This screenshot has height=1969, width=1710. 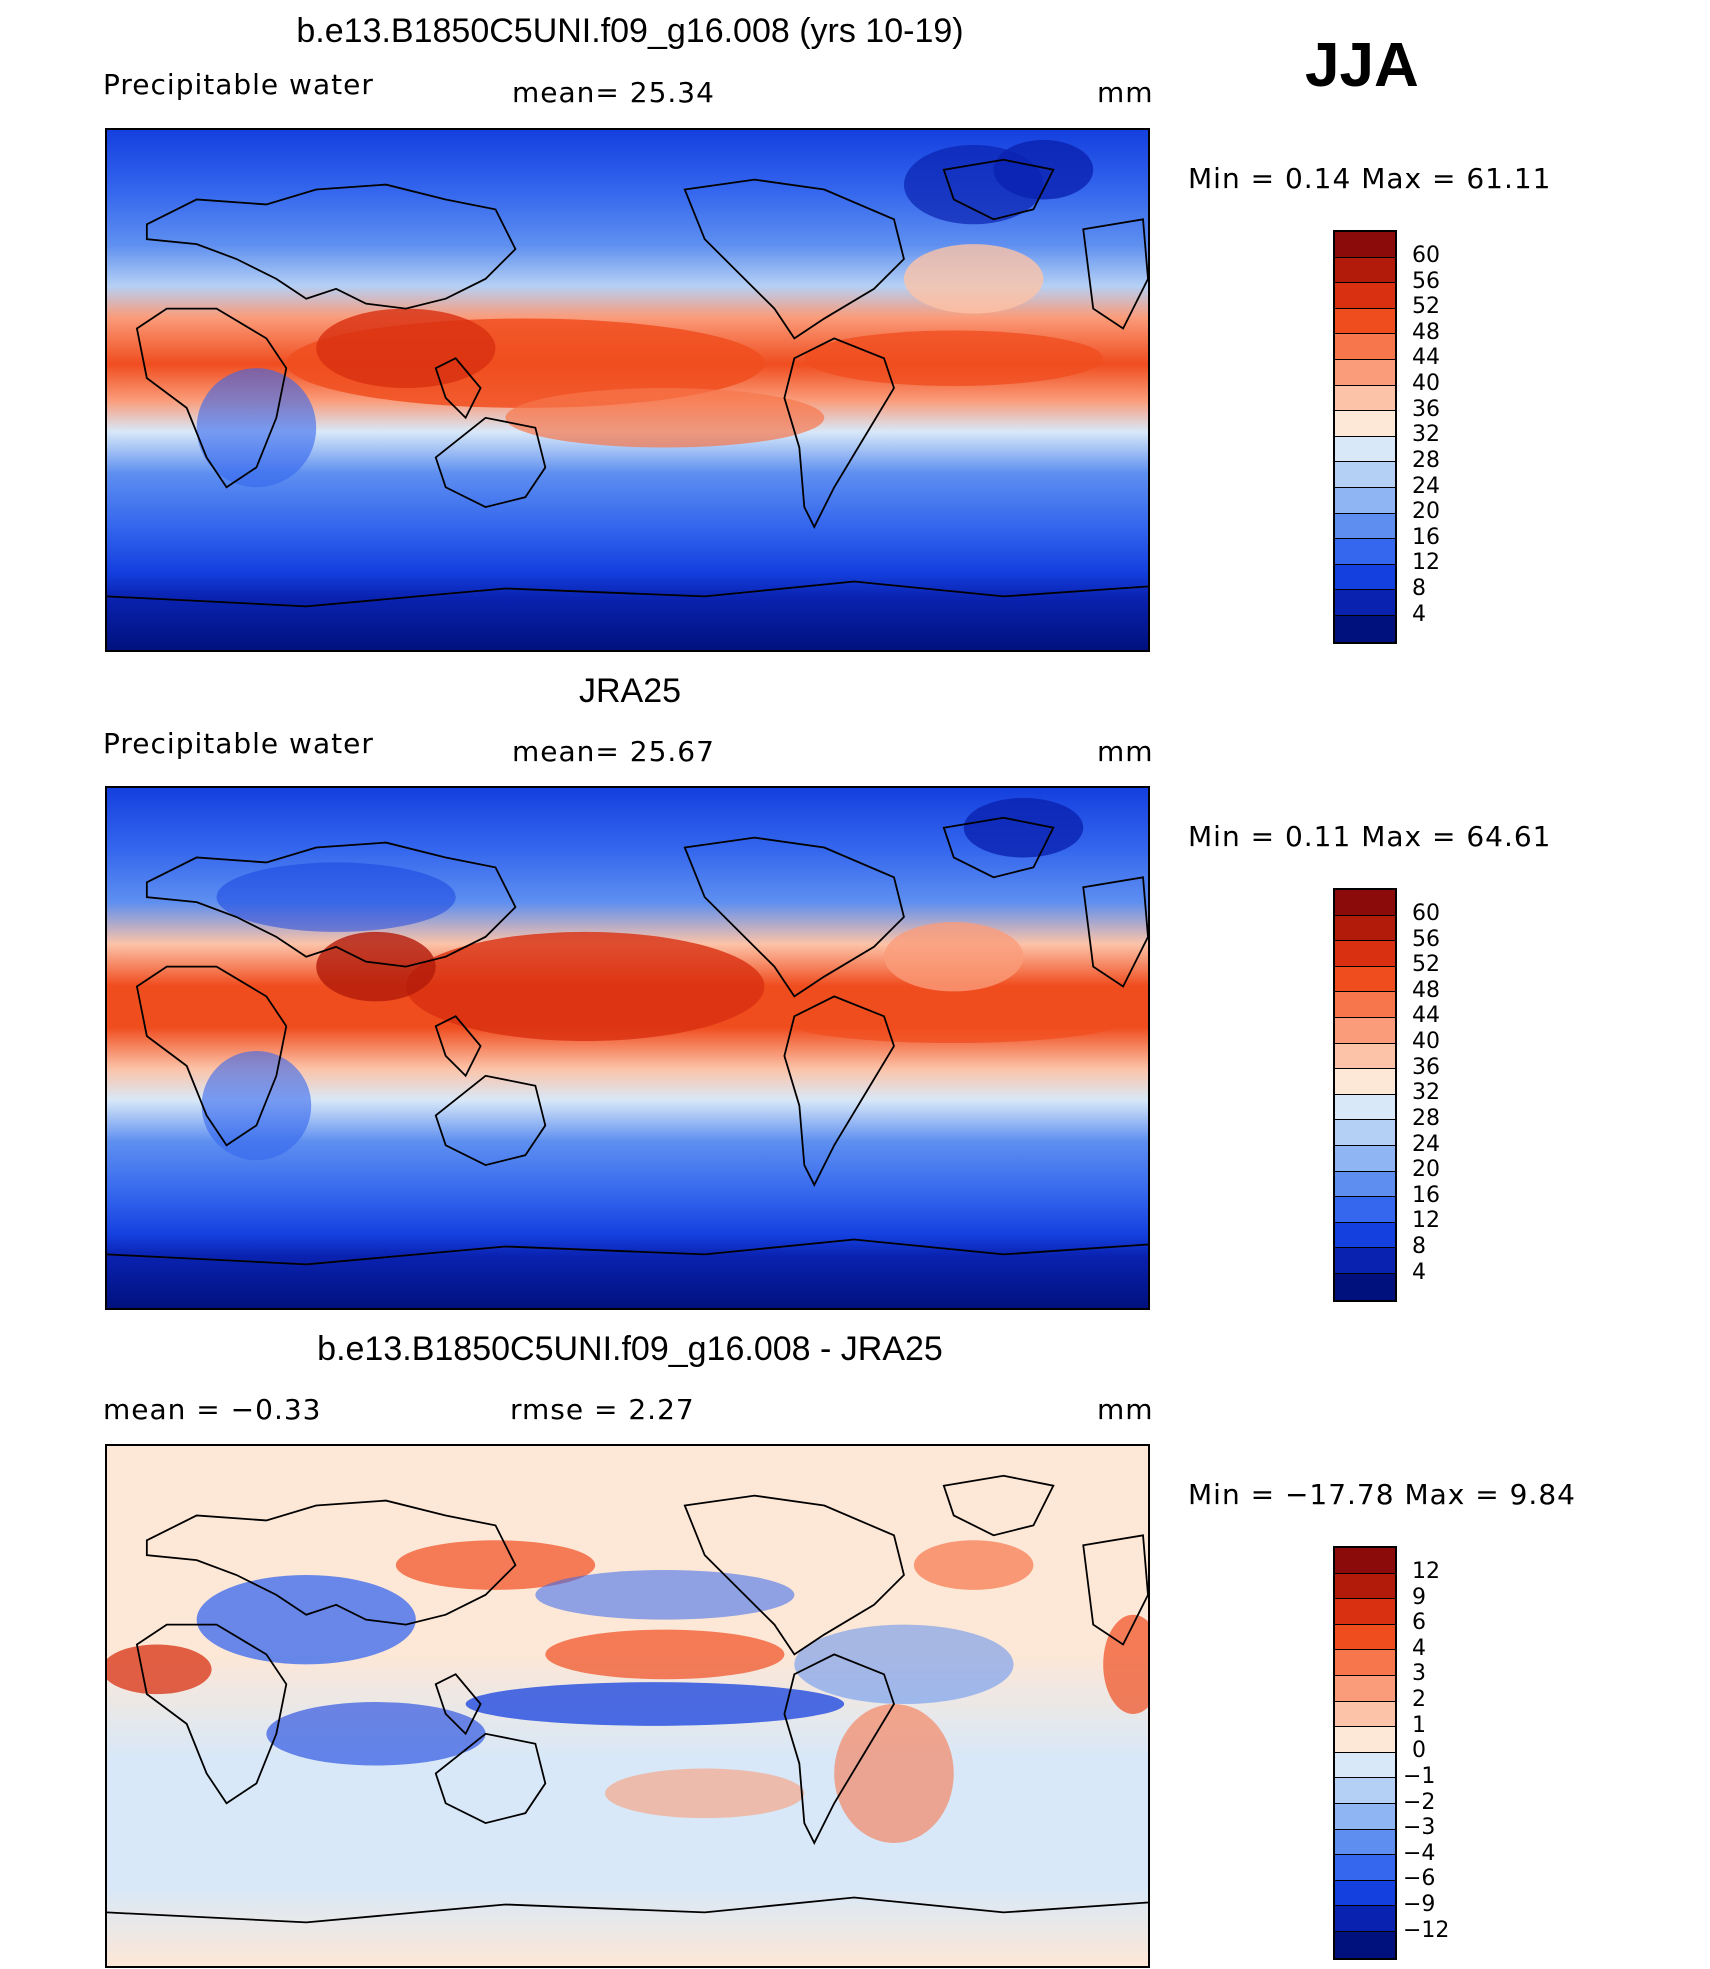 What do you see at coordinates (1419, 1597) in the screenshot?
I see `panel-3-colorbar-tick: 9` at bounding box center [1419, 1597].